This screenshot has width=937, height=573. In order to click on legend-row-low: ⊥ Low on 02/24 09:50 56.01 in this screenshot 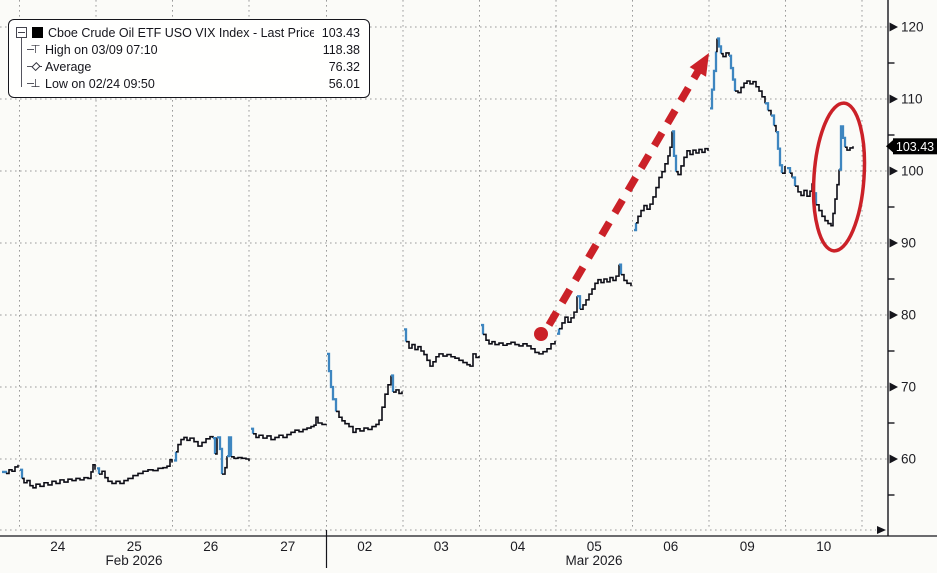, I will do `click(187, 83)`.